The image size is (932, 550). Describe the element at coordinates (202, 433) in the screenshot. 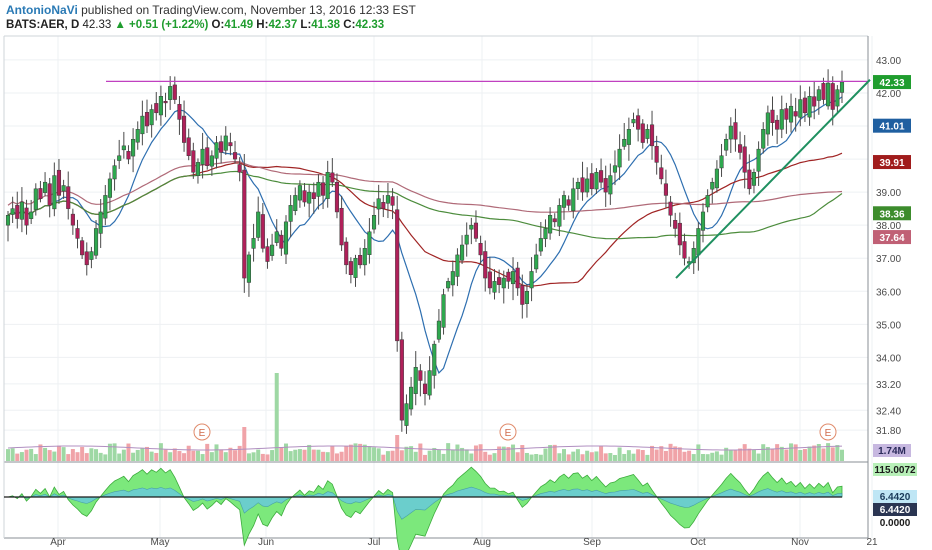

I see `earnings-marker-label: E` at that location.